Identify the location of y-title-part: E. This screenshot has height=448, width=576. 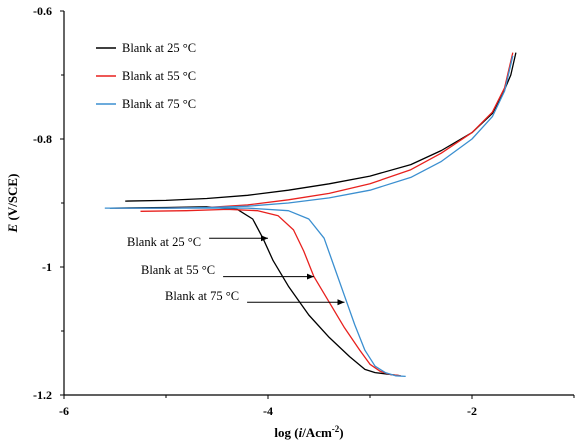
(12, 228).